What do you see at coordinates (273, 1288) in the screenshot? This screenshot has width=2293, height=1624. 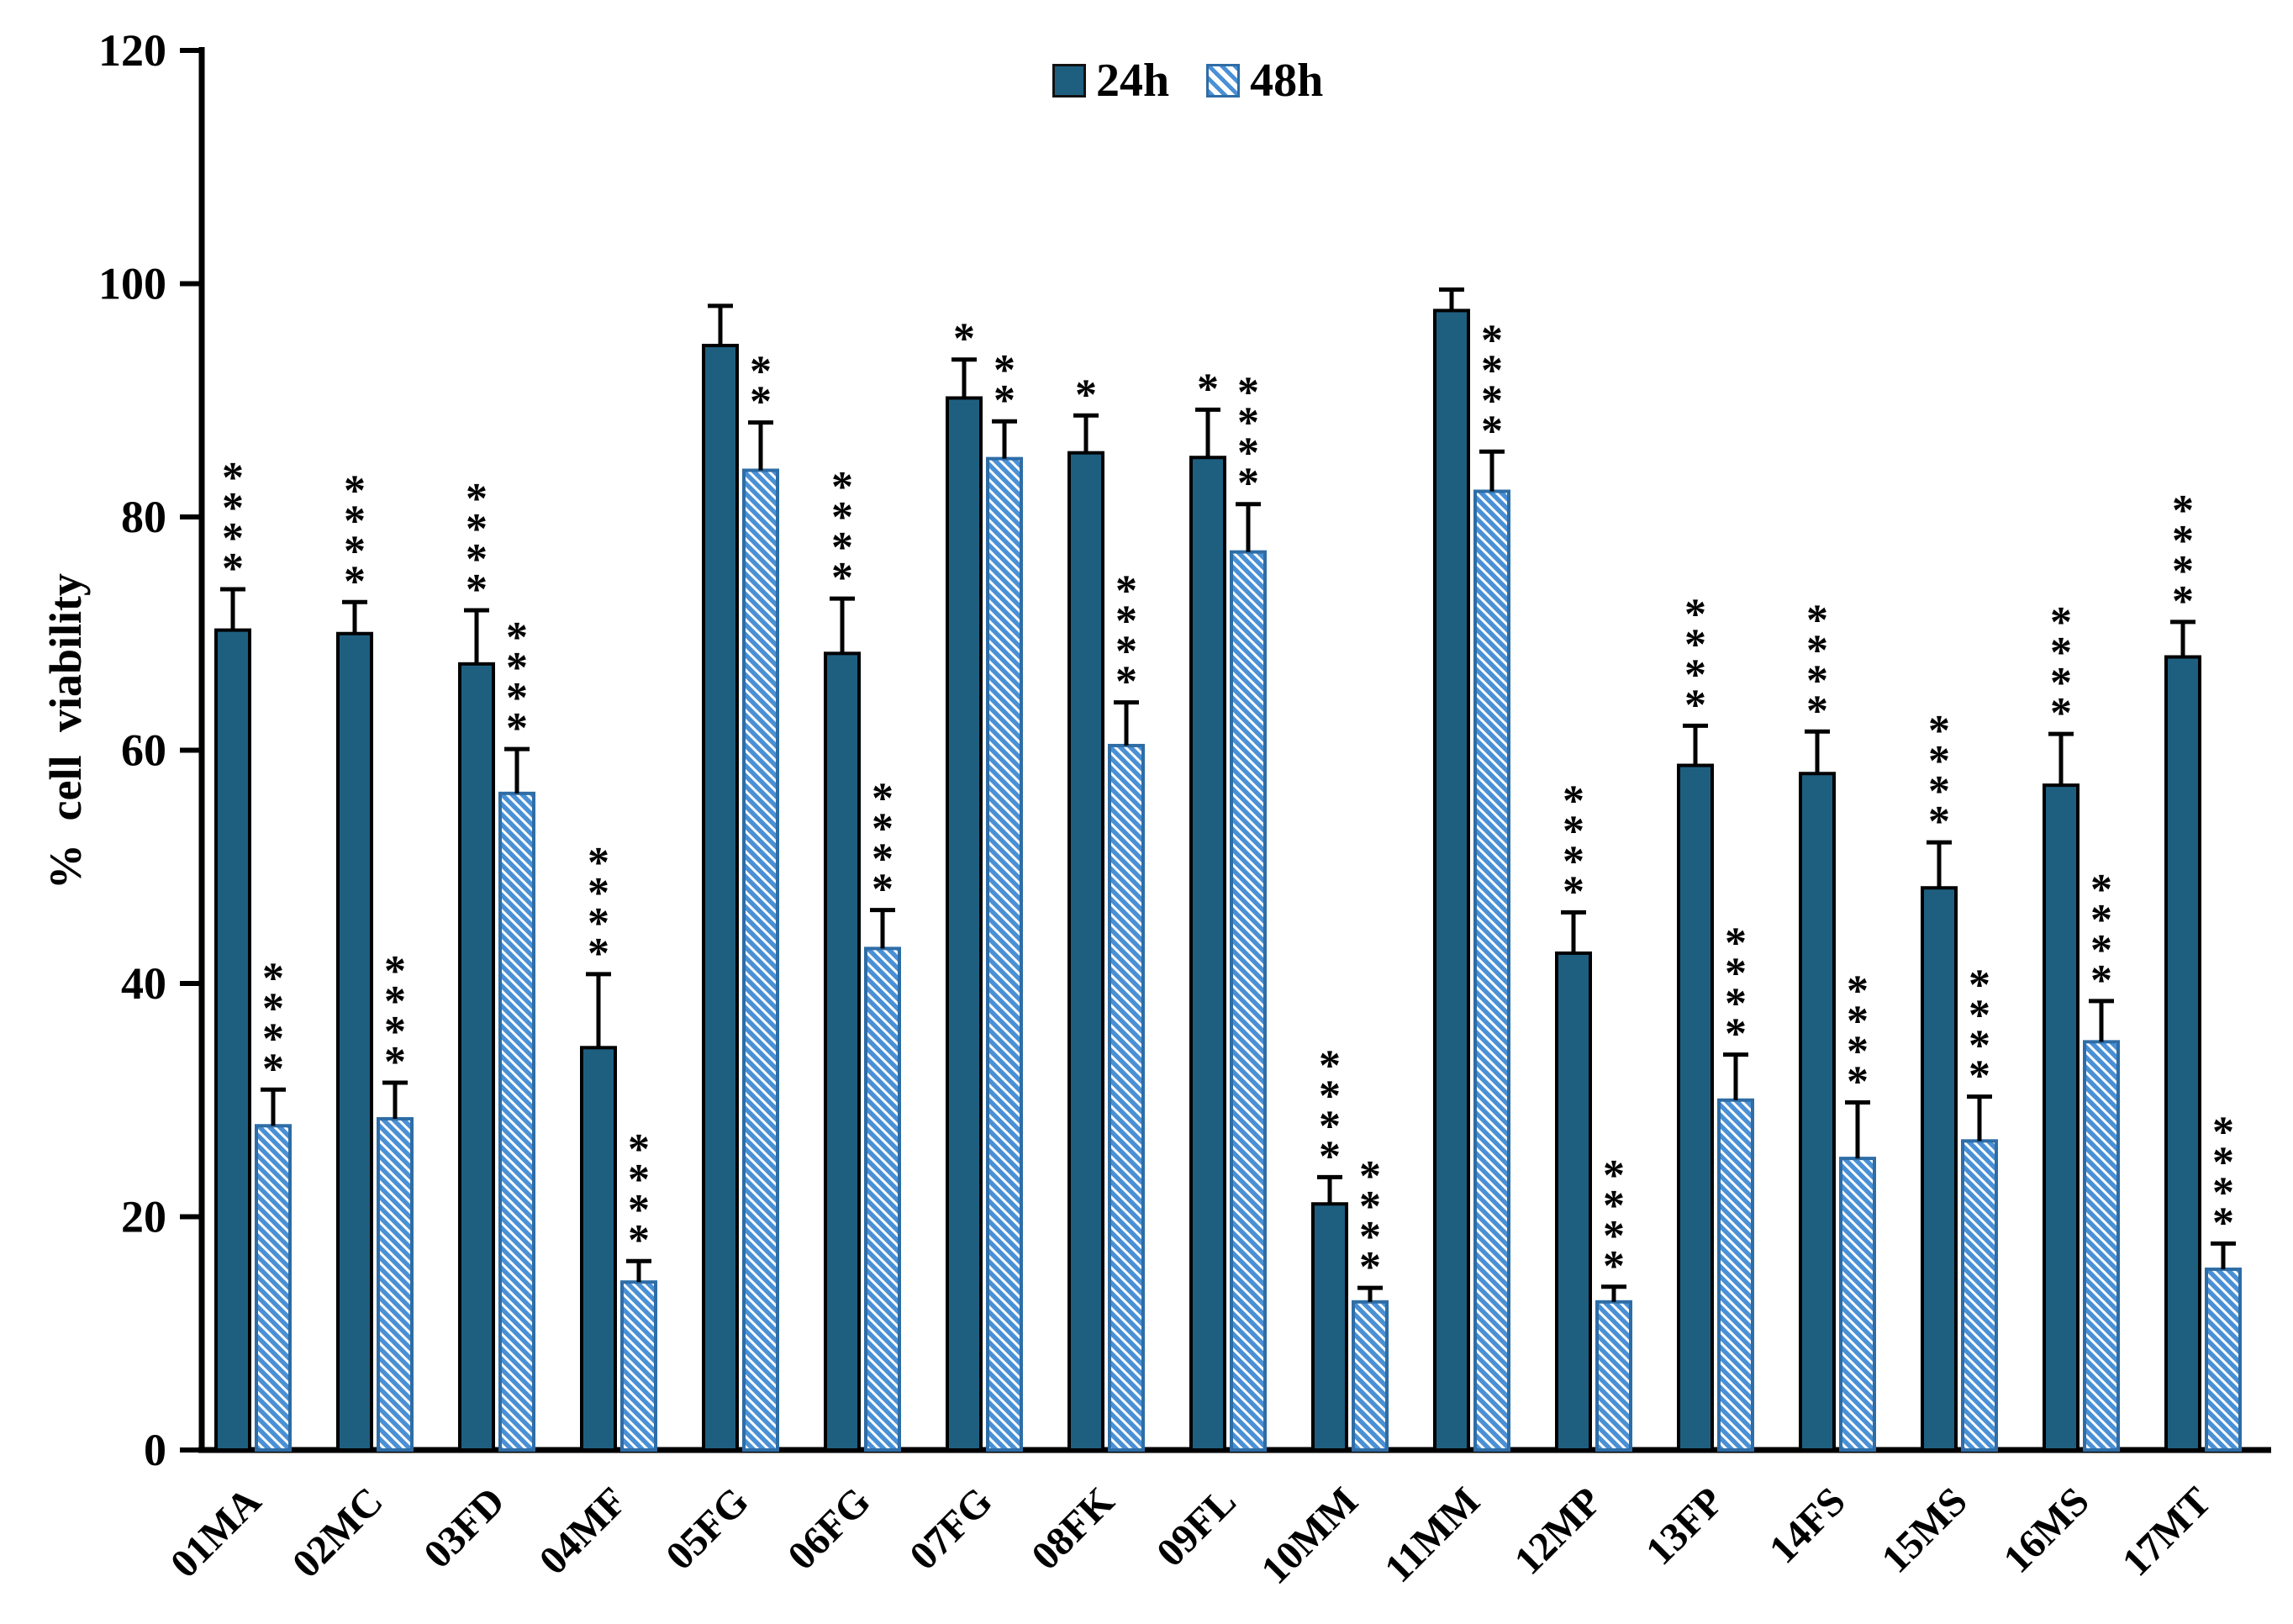 I see `bar-48h-01MA` at bounding box center [273, 1288].